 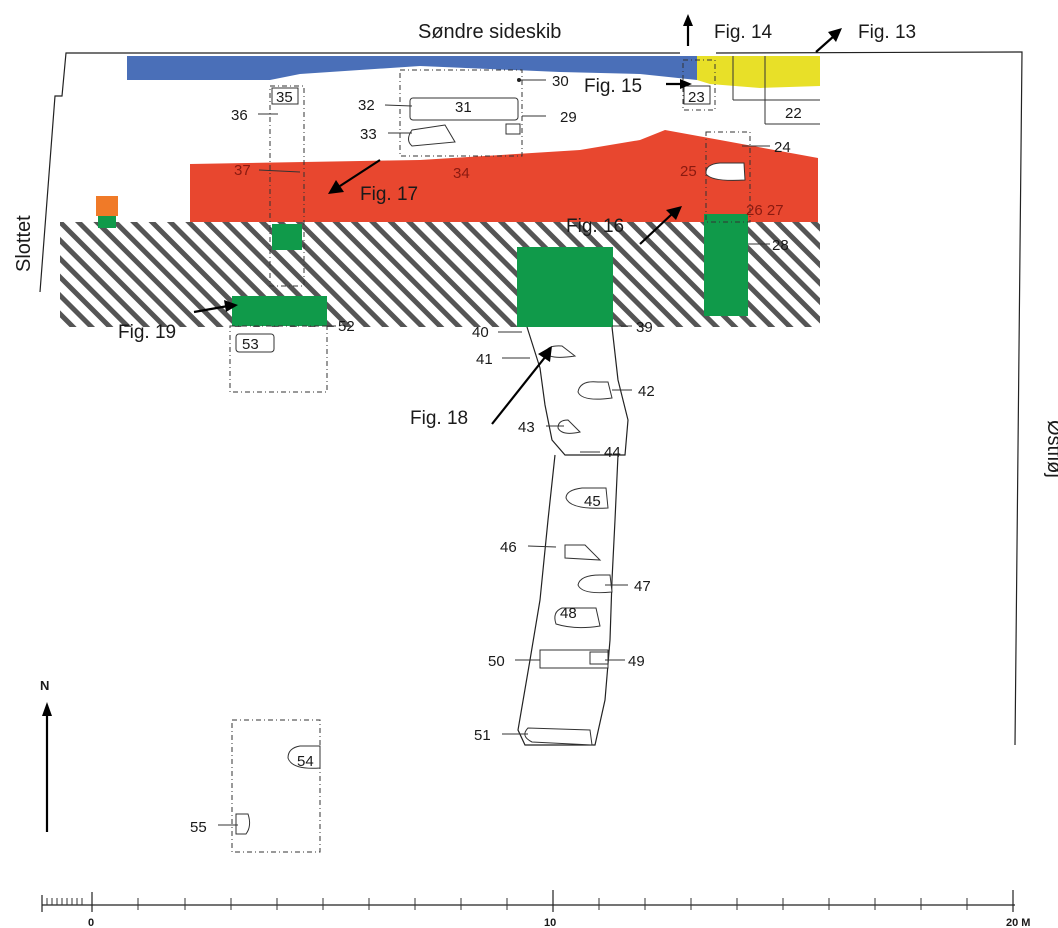 What do you see at coordinates (568, 613) in the screenshot?
I see `grave-48: 48` at bounding box center [568, 613].